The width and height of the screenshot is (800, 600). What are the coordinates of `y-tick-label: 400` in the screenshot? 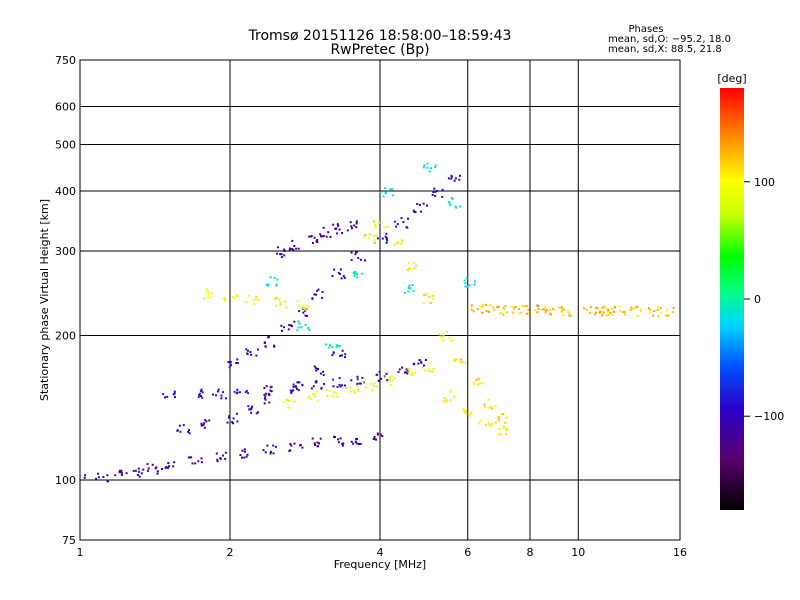 It's located at (65, 191).